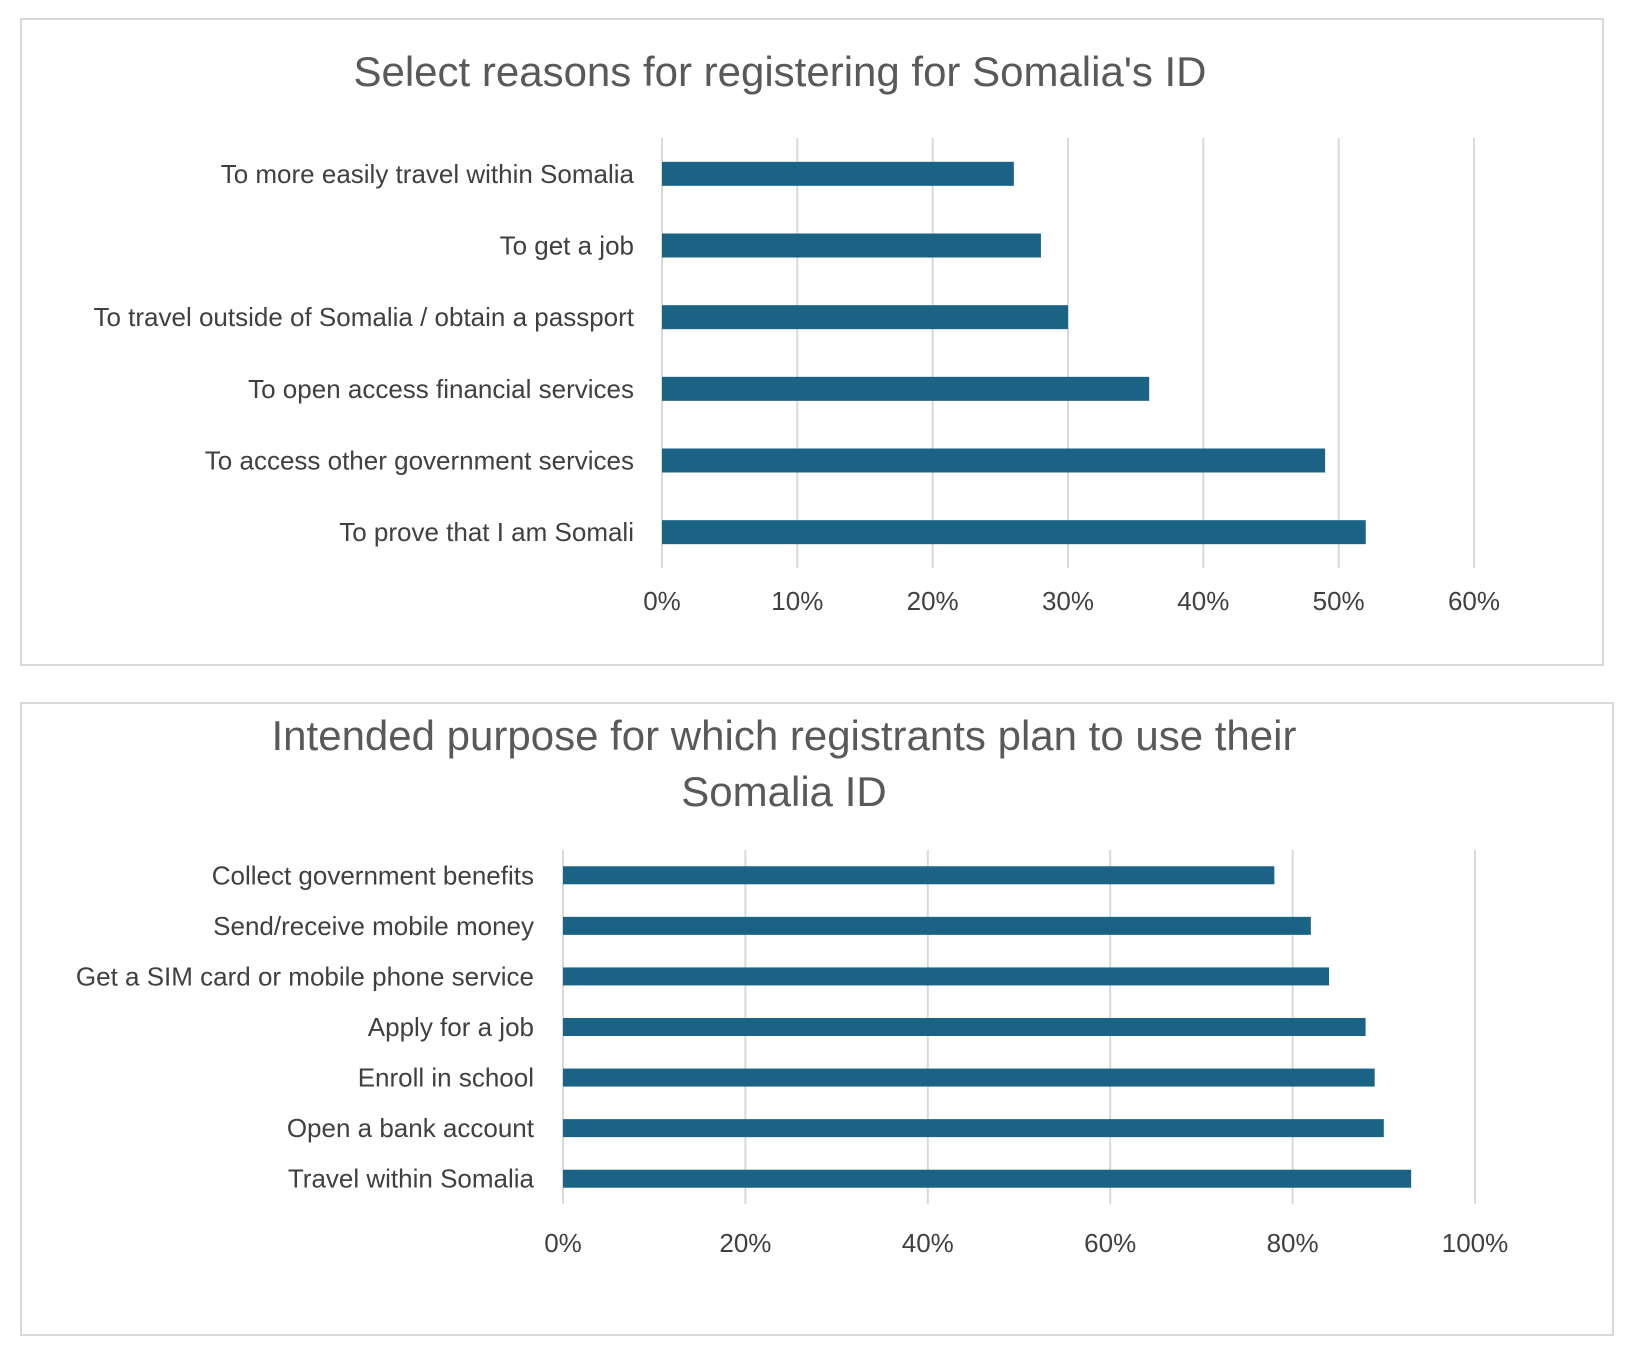 This screenshot has width=1628, height=1348. I want to click on chart-title-line-2: Somalia ID, so click(783, 791).